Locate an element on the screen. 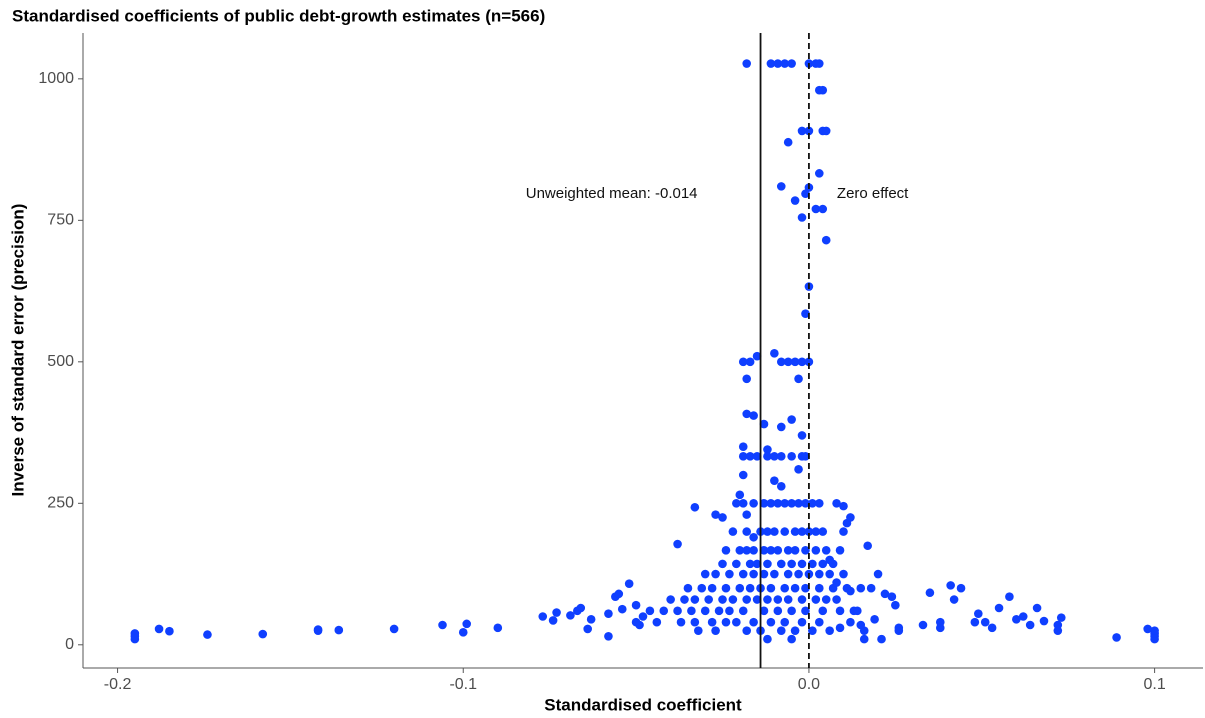 Image resolution: width=1205 pixels, height=718 pixels. x-tick-label: -0.1 is located at coordinates (463, 684).